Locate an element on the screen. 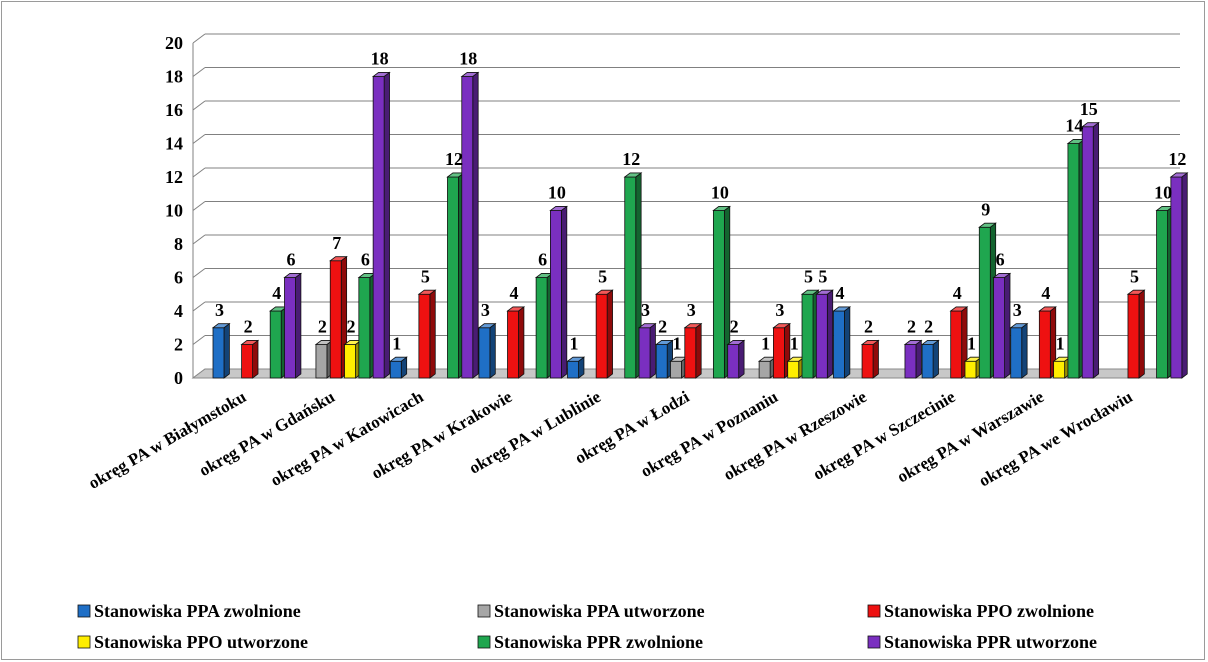 The image size is (1208, 662). legend-item: Stanowiska PPR utworzone is located at coordinates (982, 642).